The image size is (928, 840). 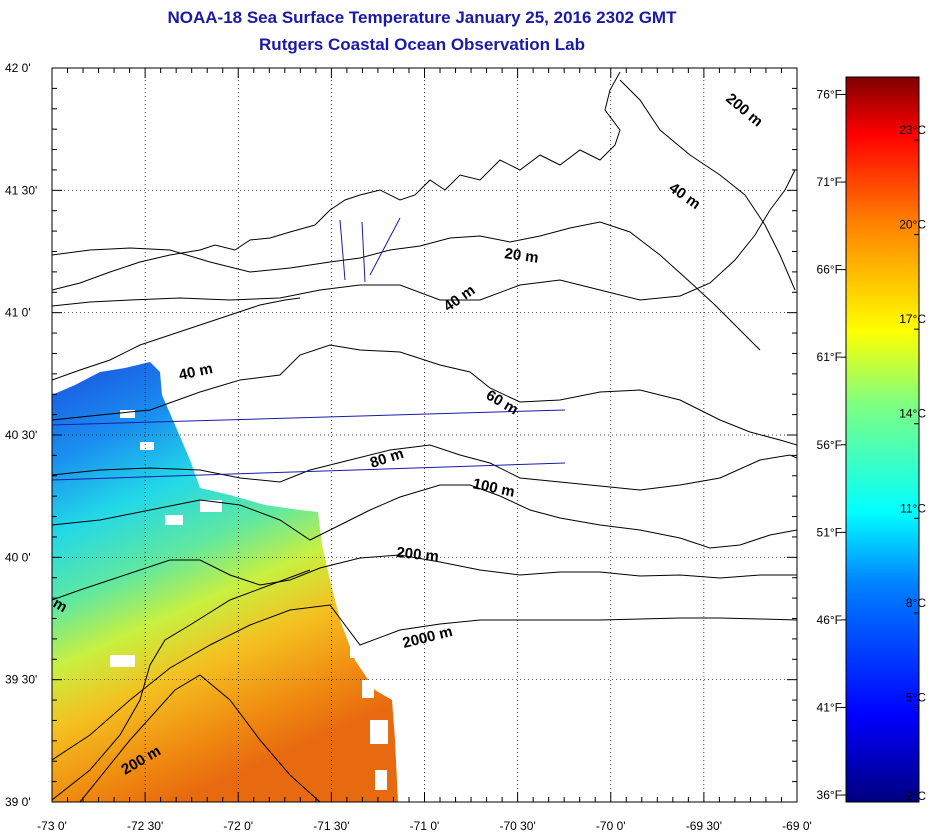 What do you see at coordinates (707, 185) in the screenshot?
I see `contour-40m-bank` at bounding box center [707, 185].